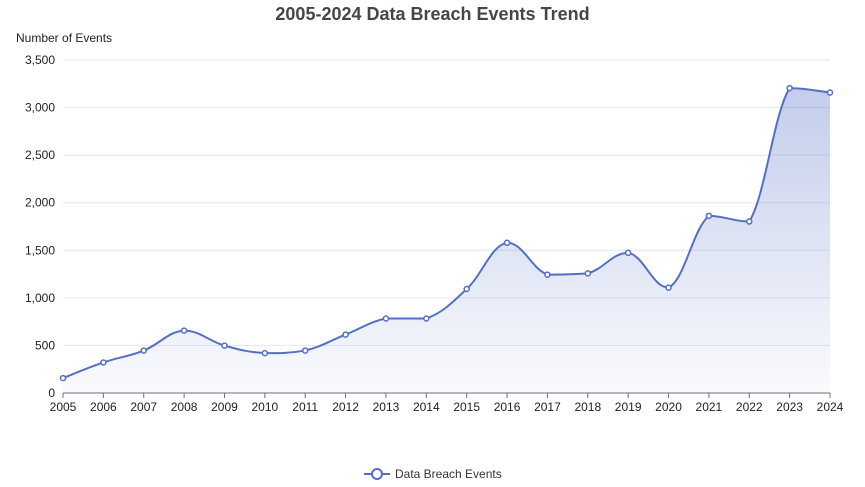 Image resolution: width=865 pixels, height=487 pixels. I want to click on x-tick-label: 2010, so click(264, 407).